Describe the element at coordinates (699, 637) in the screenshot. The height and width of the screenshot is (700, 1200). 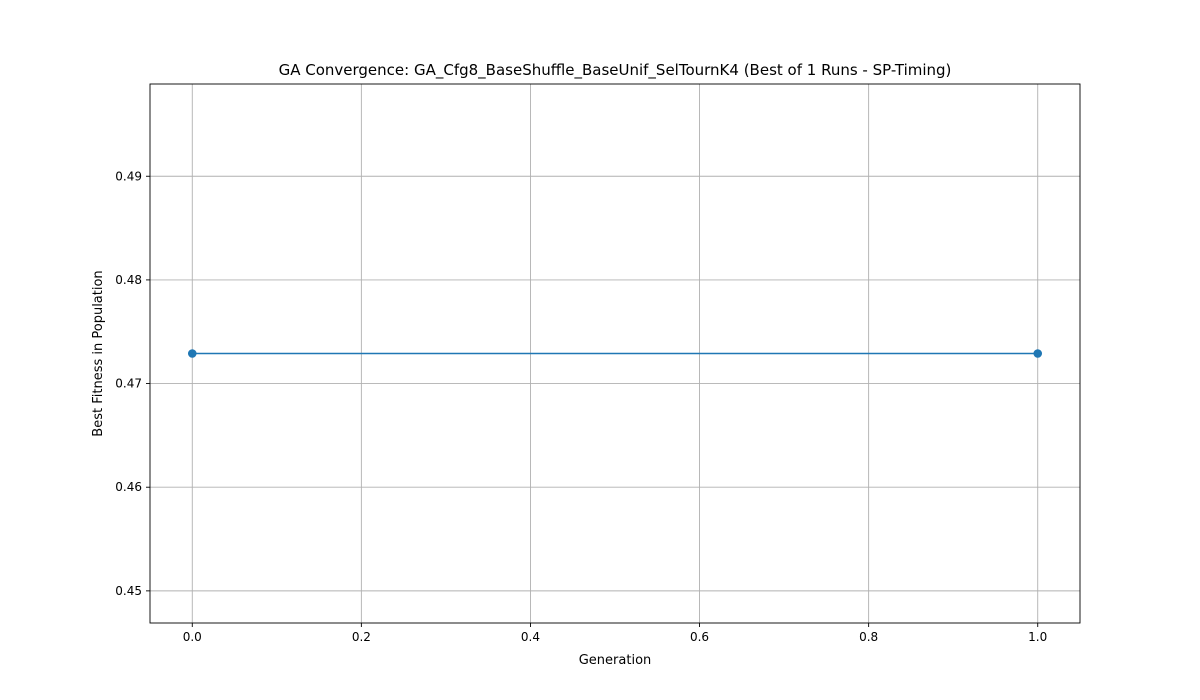
I see `x-tick-label: 0.6` at that location.